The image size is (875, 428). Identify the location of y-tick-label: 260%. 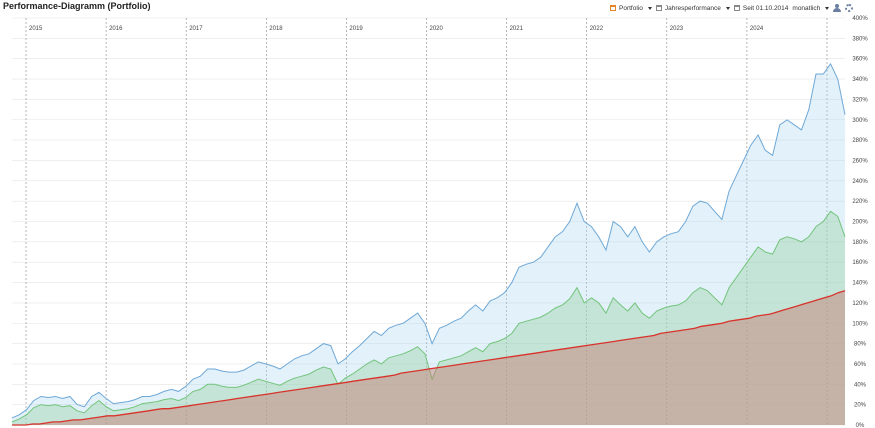
(860, 161).